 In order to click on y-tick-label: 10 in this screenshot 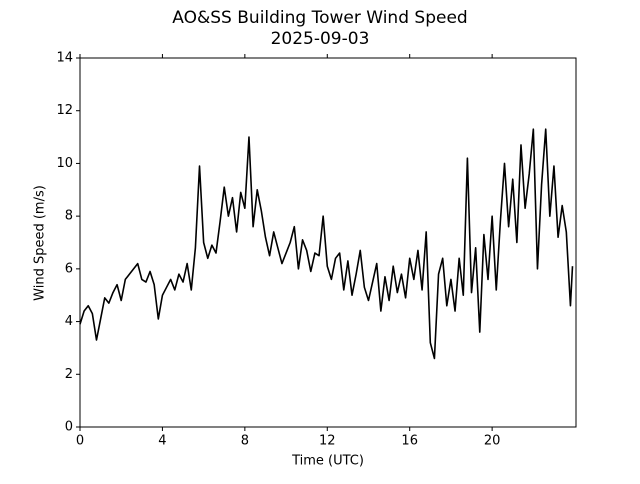, I will do `click(64, 163)`.